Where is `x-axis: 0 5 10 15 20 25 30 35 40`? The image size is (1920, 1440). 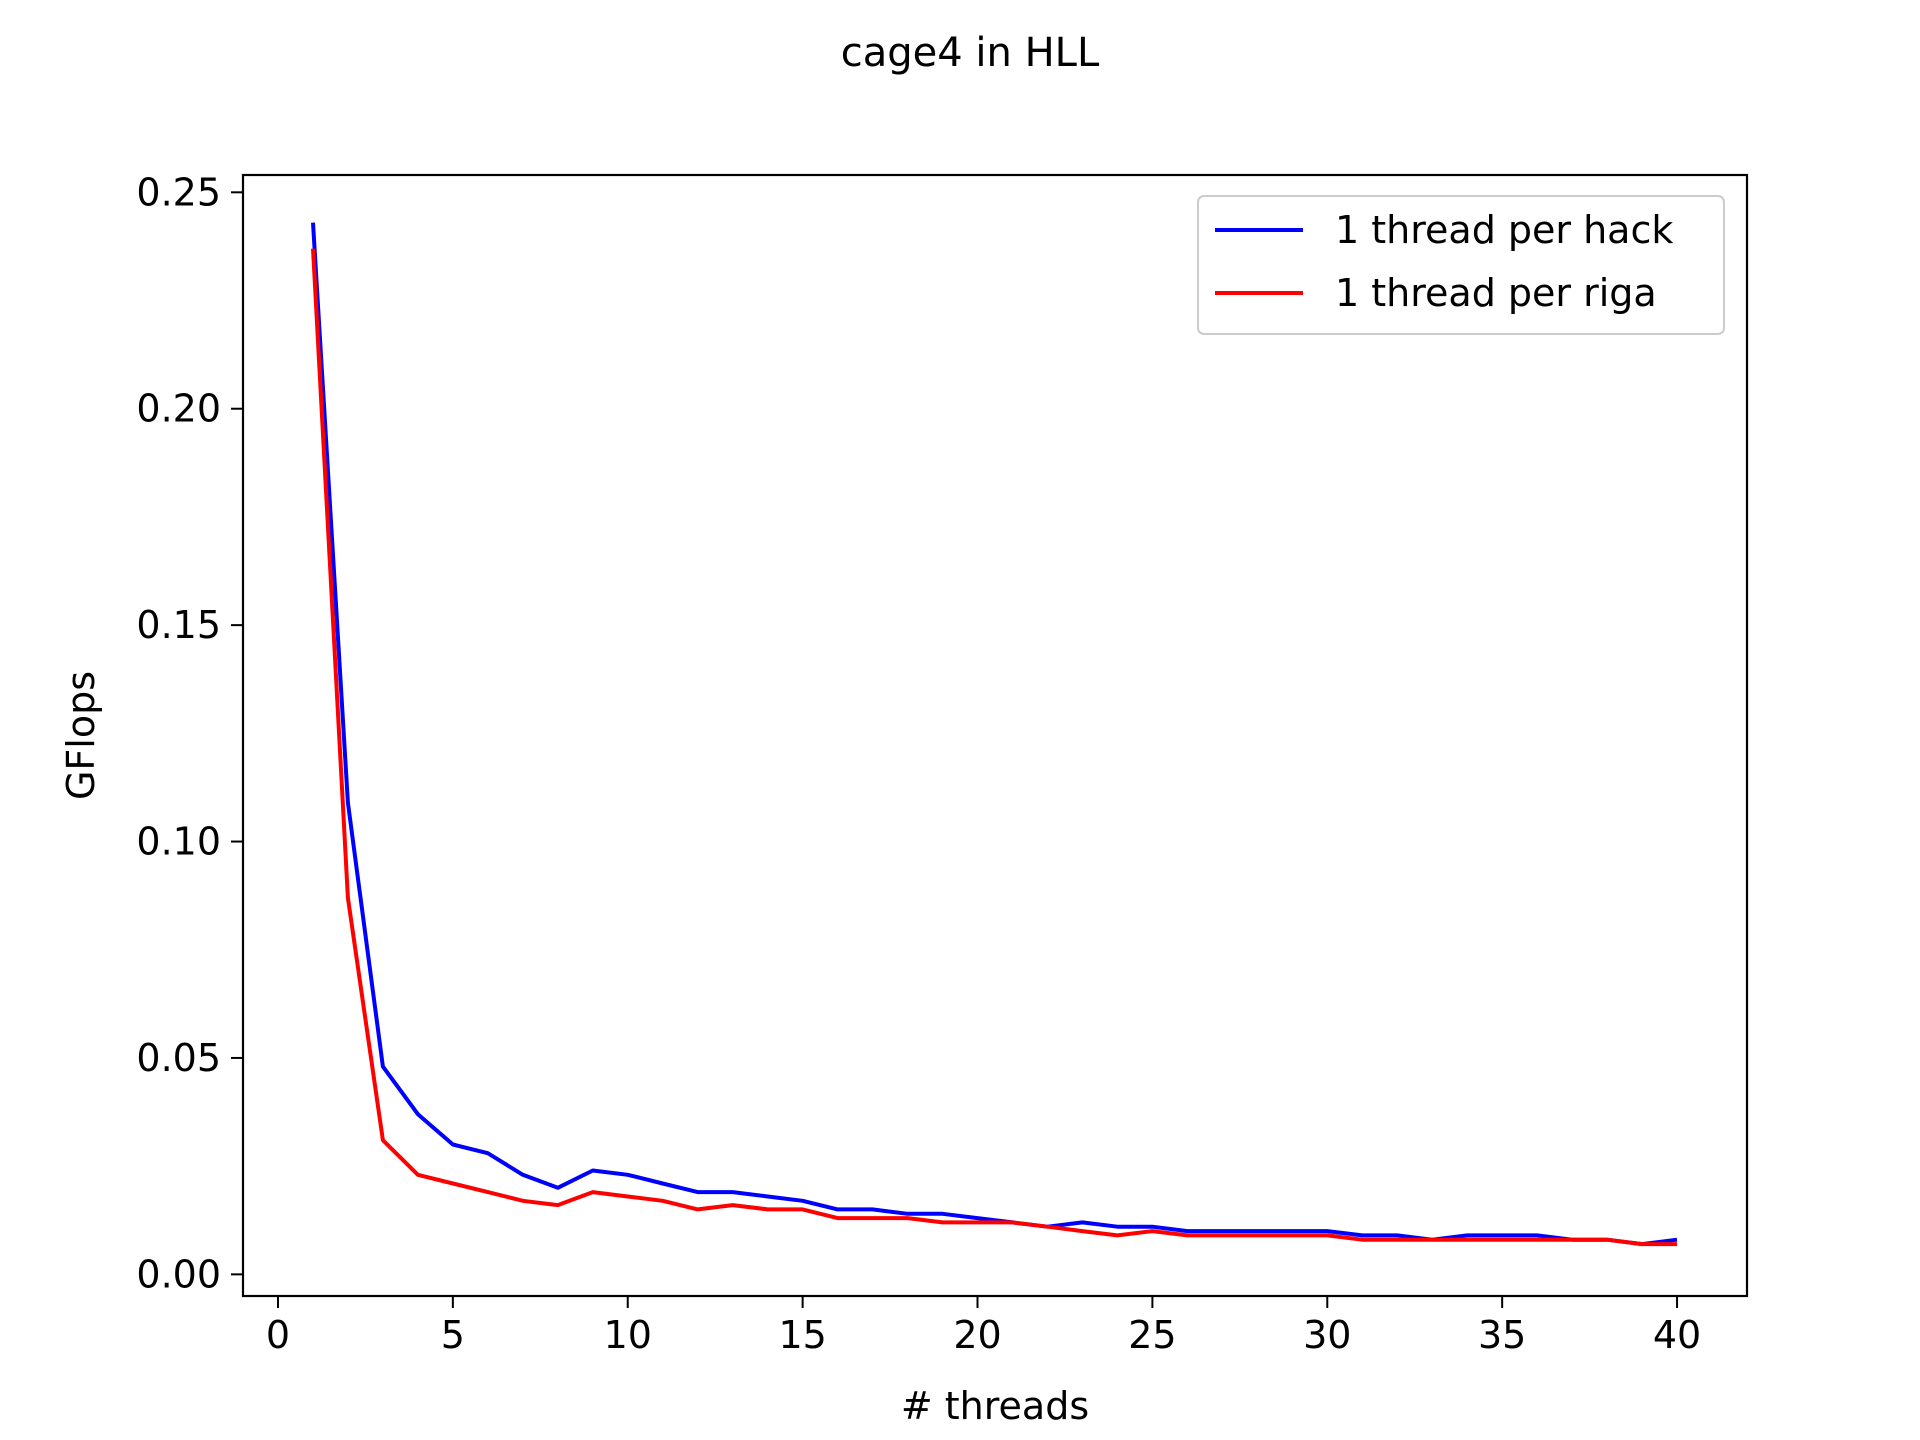 x-axis: 0 5 10 15 20 25 30 35 40 is located at coordinates (983, 1326).